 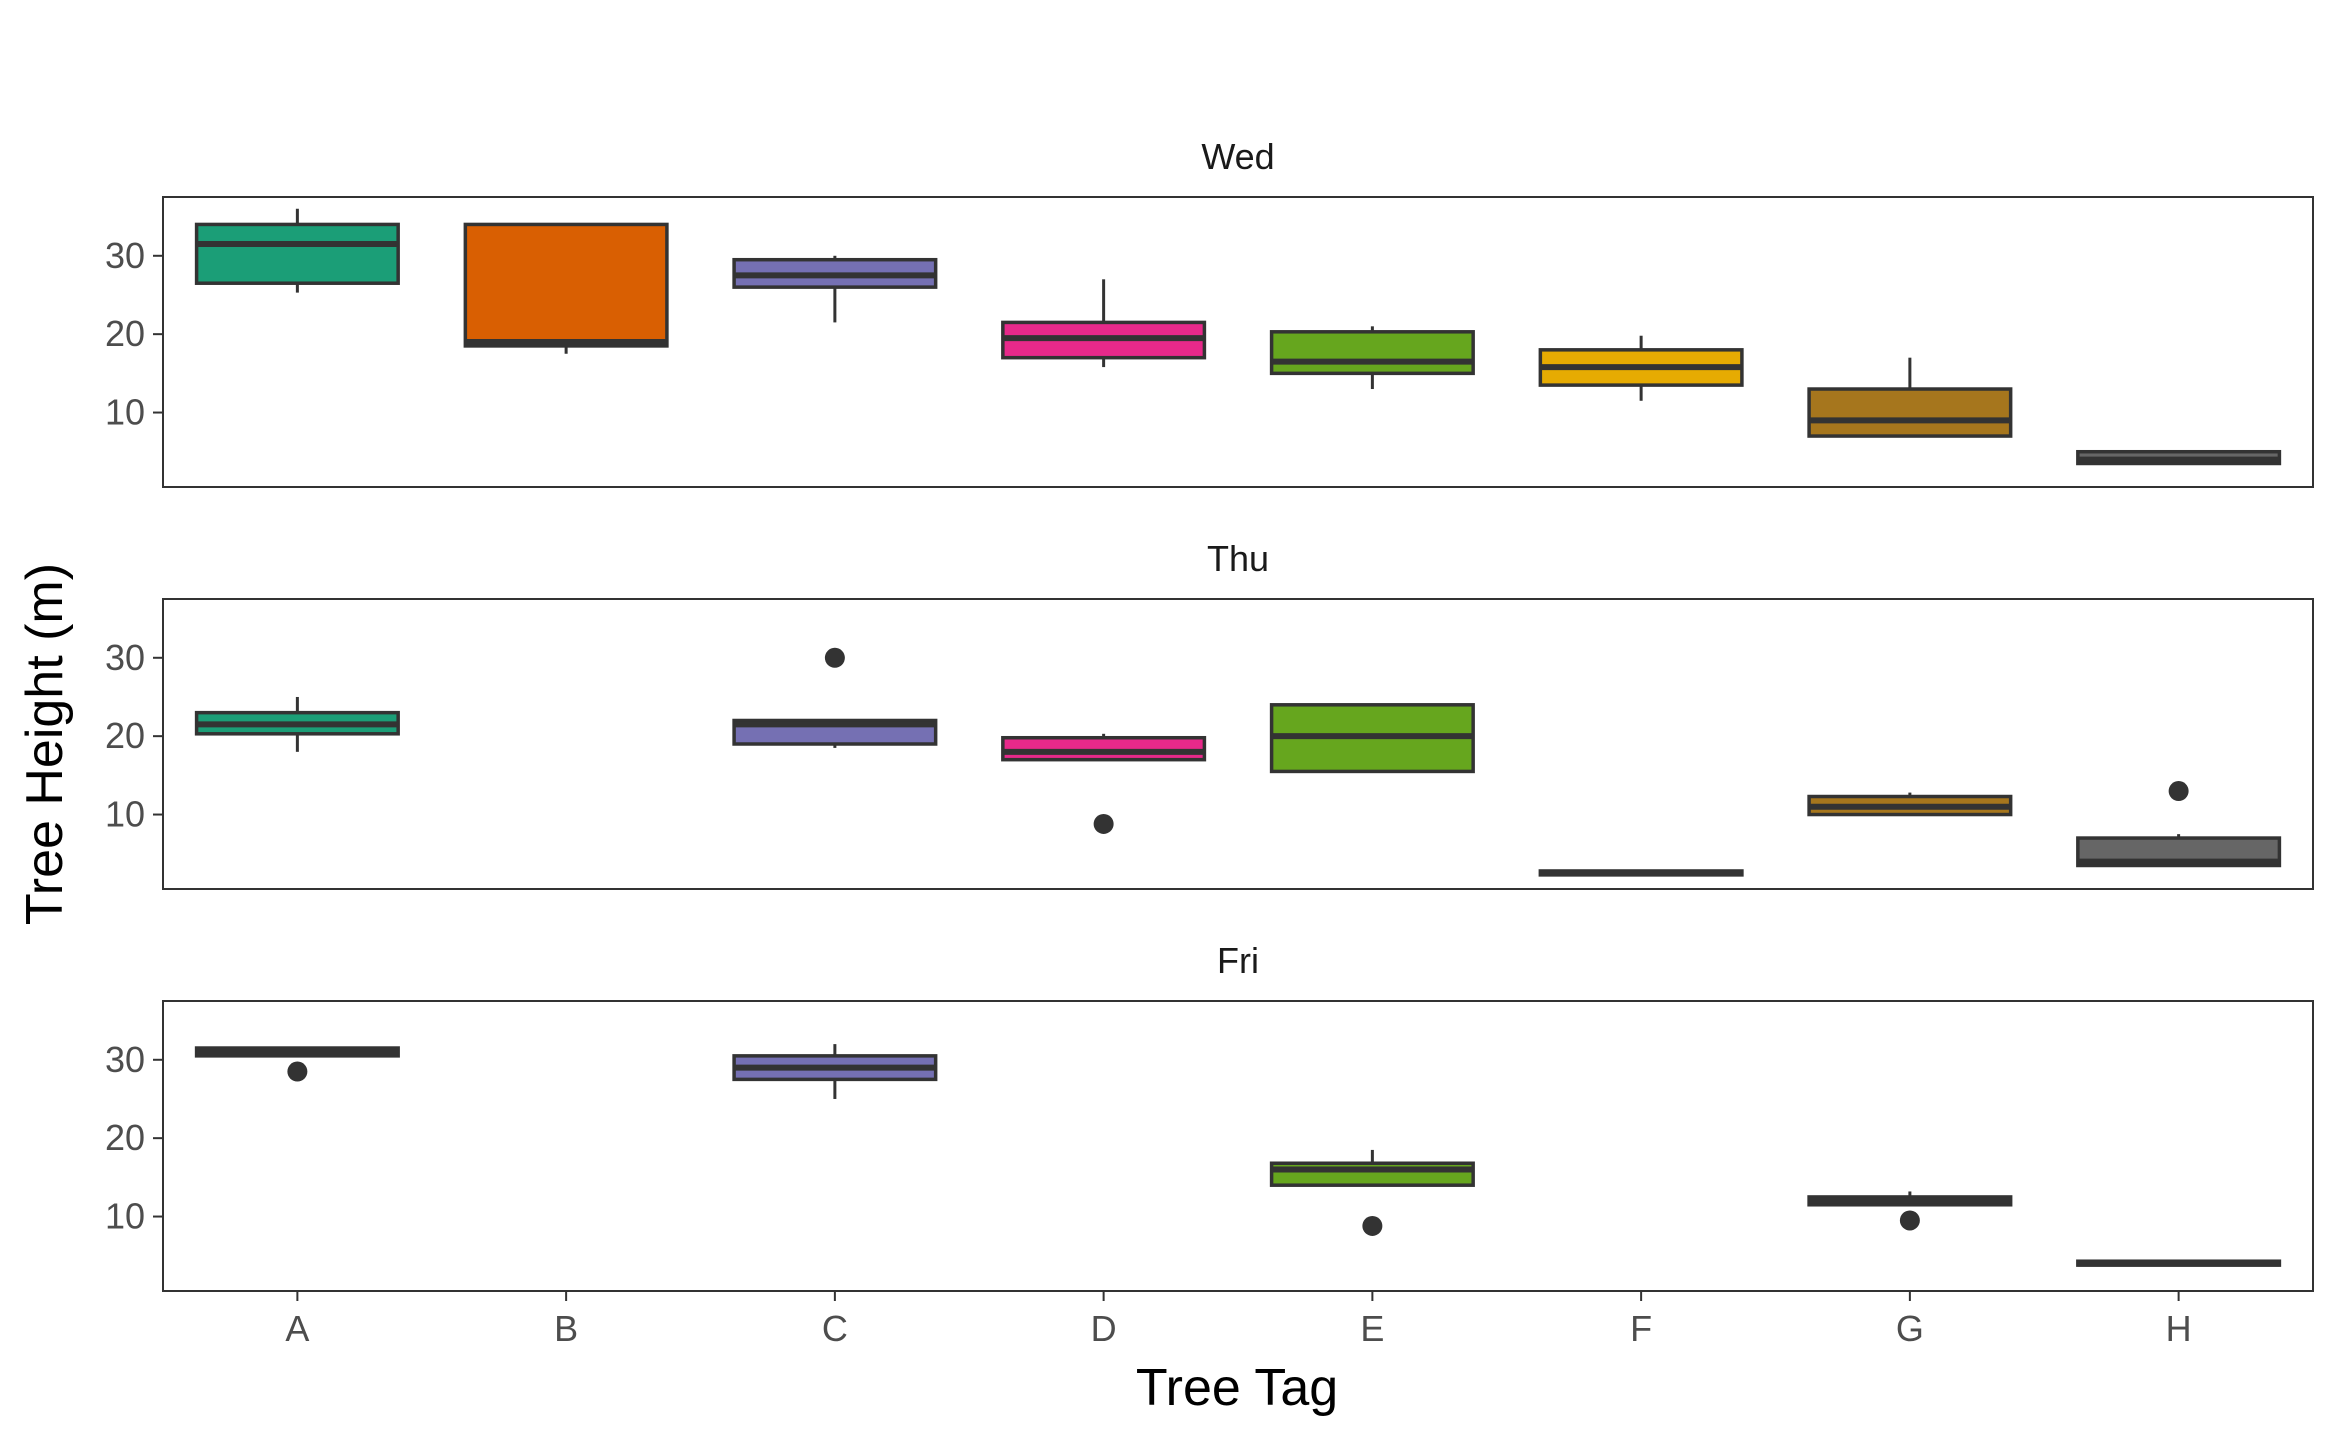 What do you see at coordinates (1238, 558) in the screenshot?
I see `facet-title: Thu` at bounding box center [1238, 558].